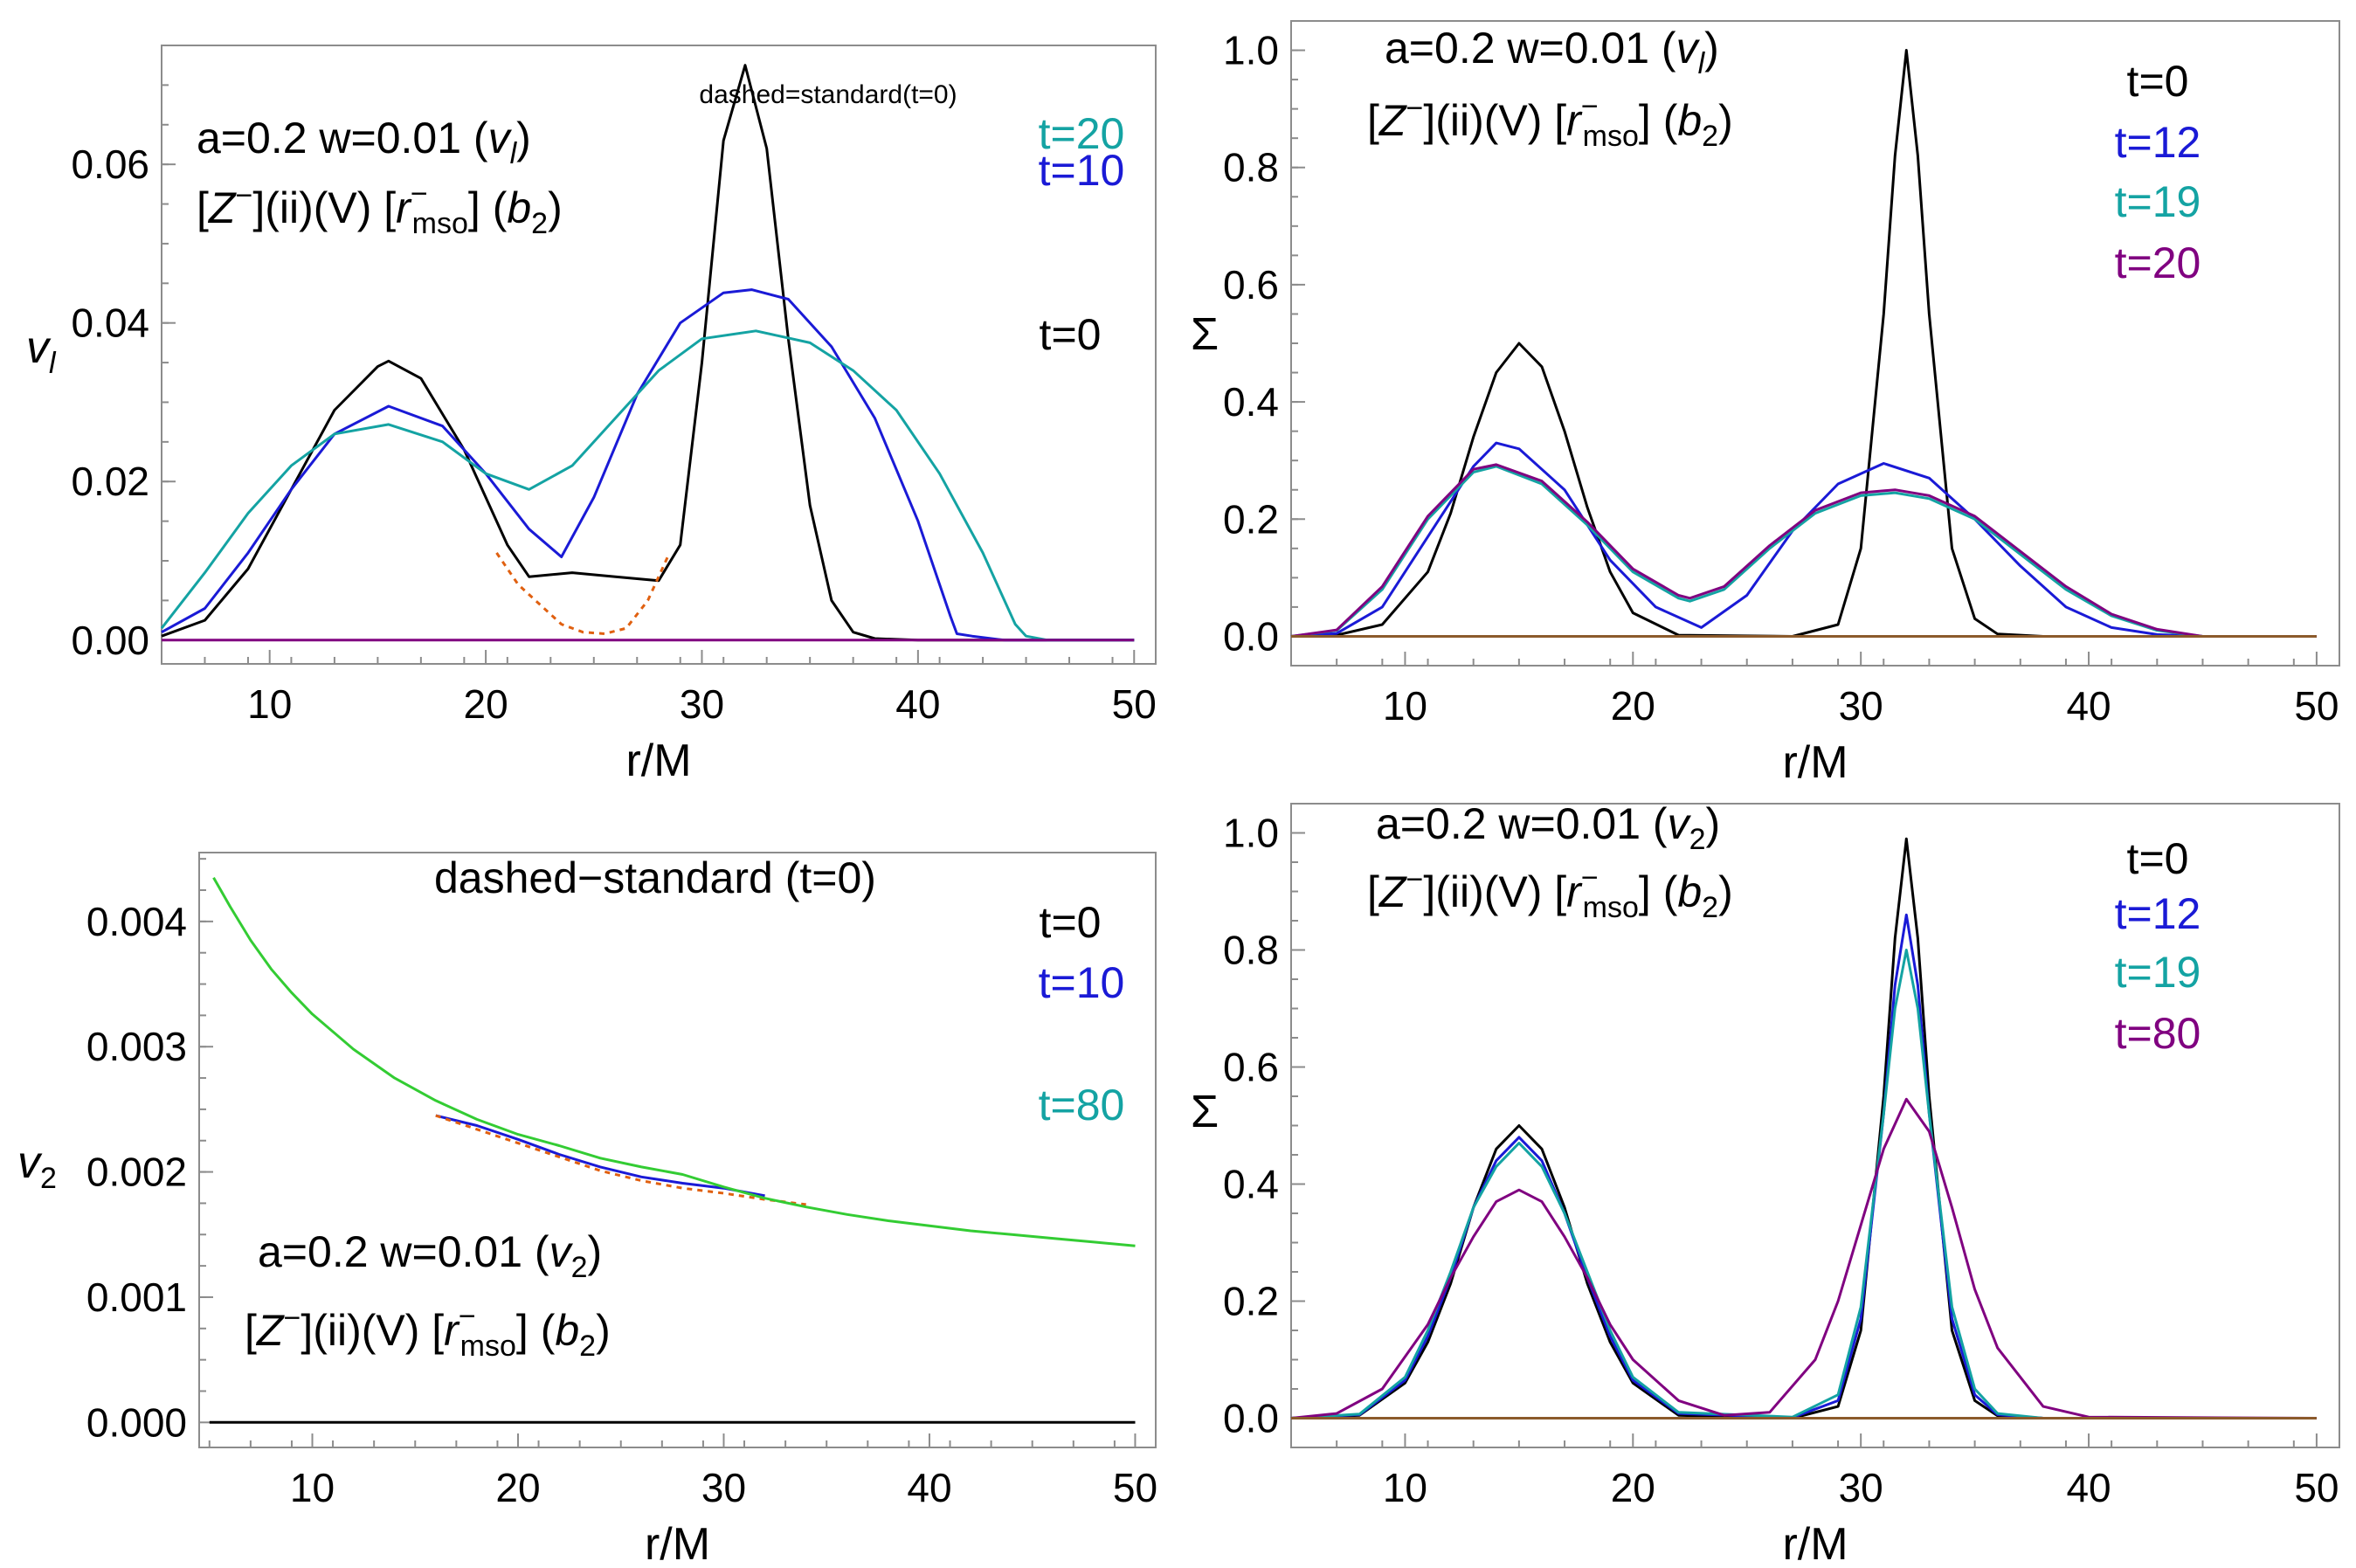  I want to click on y-axis-label: vl, so click(41, 351).